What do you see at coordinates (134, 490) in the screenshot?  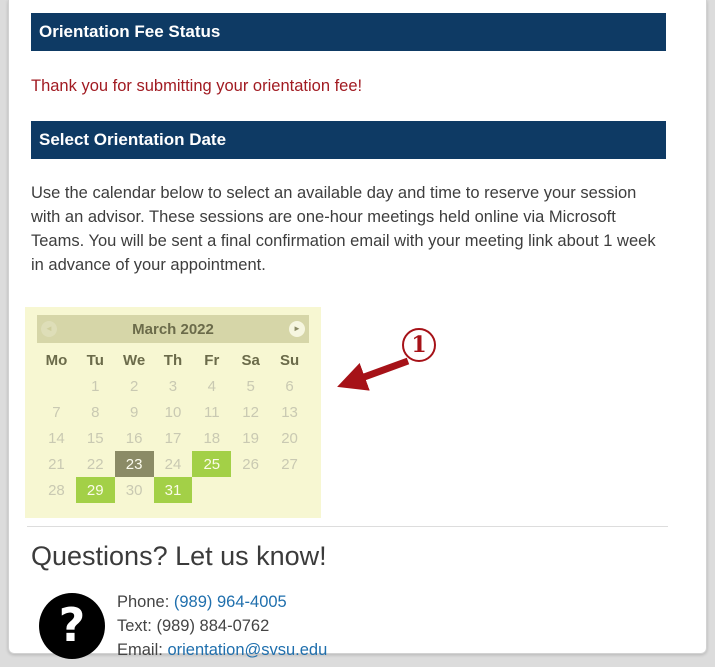 I see `calendar-day-30: 30` at bounding box center [134, 490].